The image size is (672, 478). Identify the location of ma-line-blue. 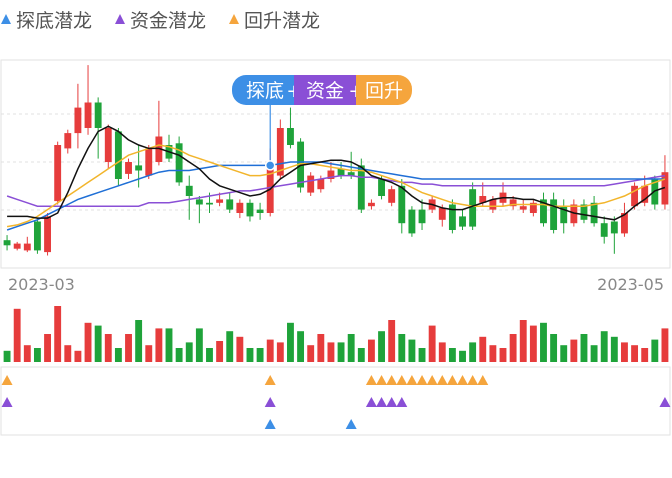
(335, 196).